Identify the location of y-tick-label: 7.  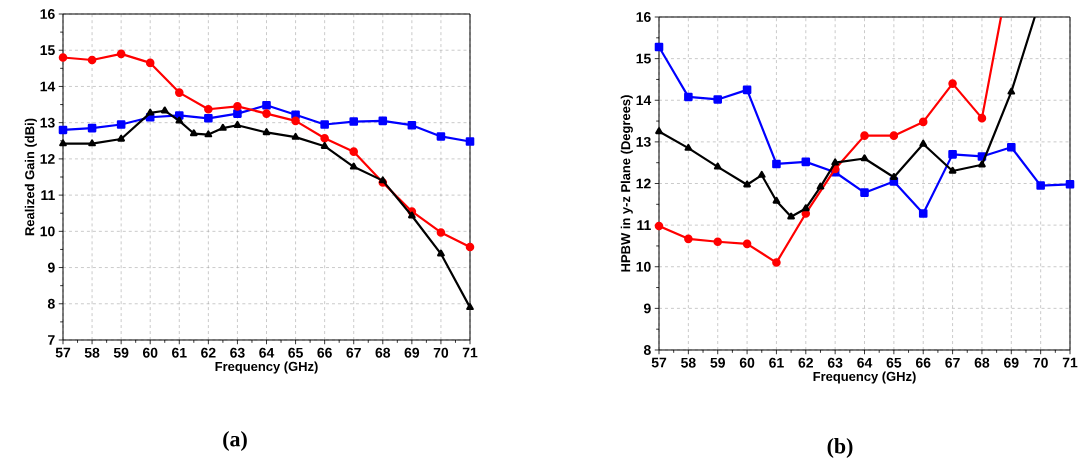
(51, 340).